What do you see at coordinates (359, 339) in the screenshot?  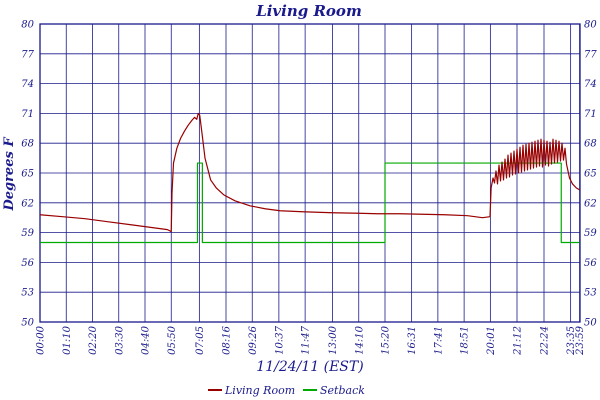 I see `x-tick-label: 14:10` at bounding box center [359, 339].